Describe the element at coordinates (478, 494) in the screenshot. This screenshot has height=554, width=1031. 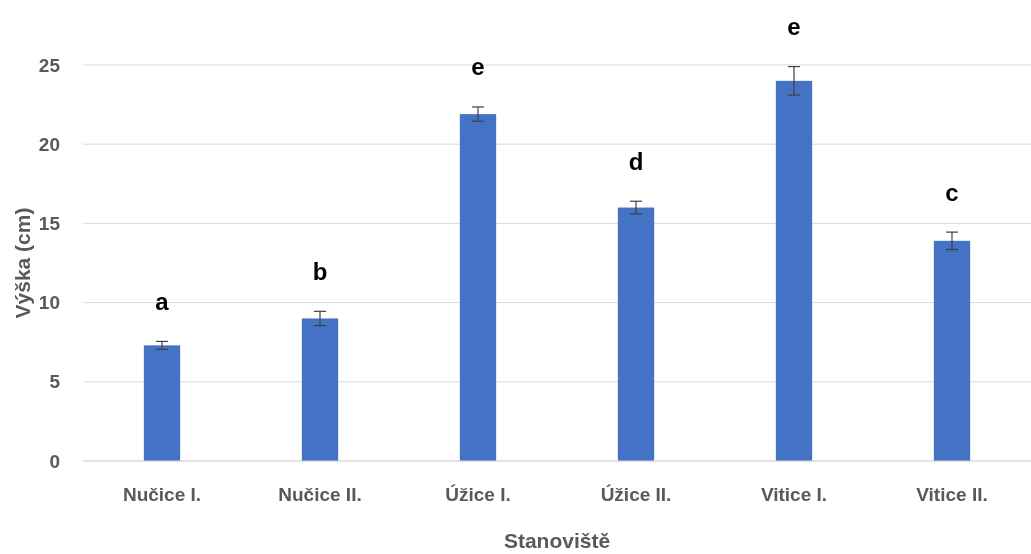
I see `x-tick-label: Úžice I.` at that location.